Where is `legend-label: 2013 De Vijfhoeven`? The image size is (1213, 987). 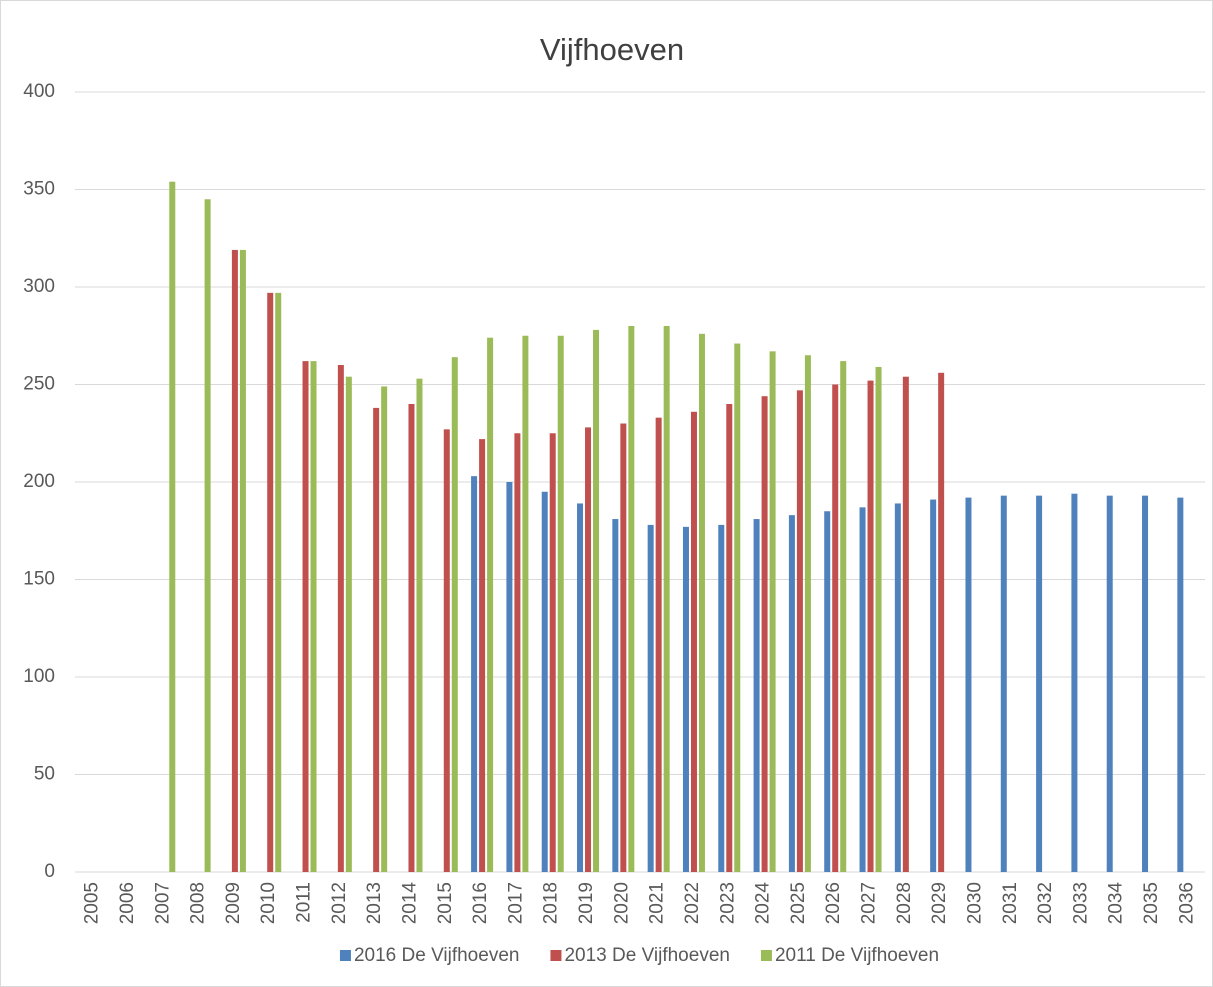
legend-label: 2013 De Vijfhoeven is located at coordinates (647, 955).